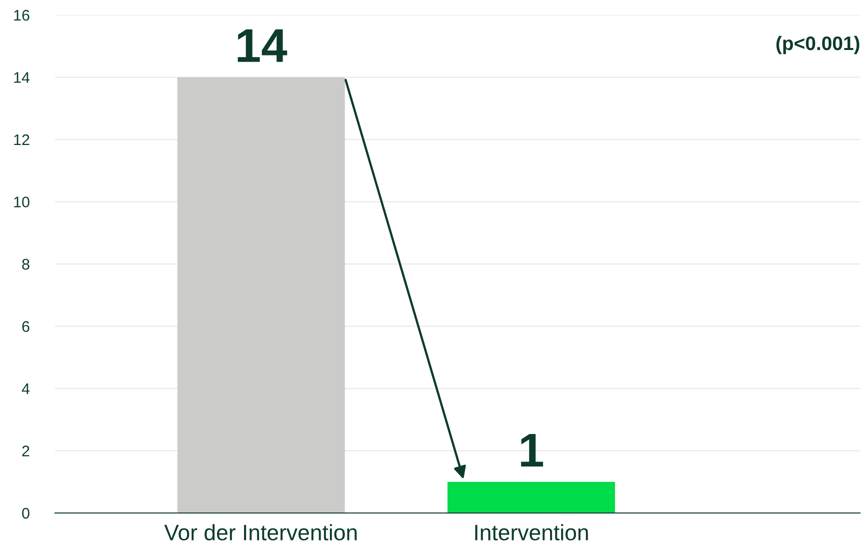  What do you see at coordinates (26, 451) in the screenshot?
I see `y-tick-label: 2` at bounding box center [26, 451].